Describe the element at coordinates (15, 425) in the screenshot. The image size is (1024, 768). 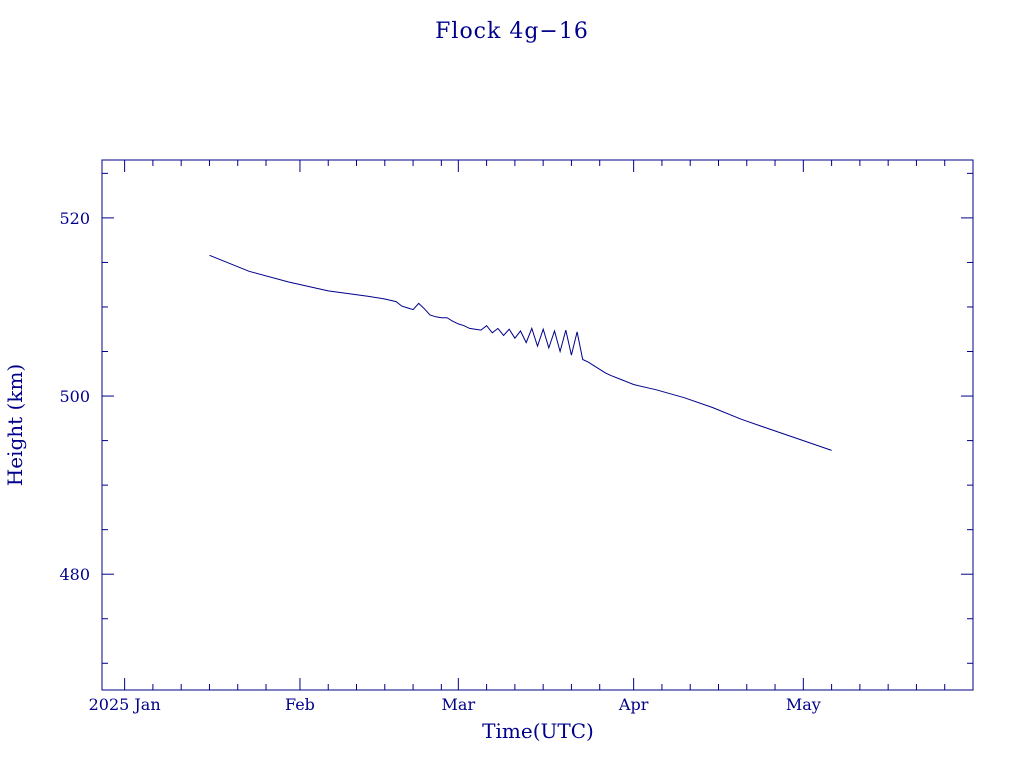
I see `y-axis-label: Height (km)` at that location.